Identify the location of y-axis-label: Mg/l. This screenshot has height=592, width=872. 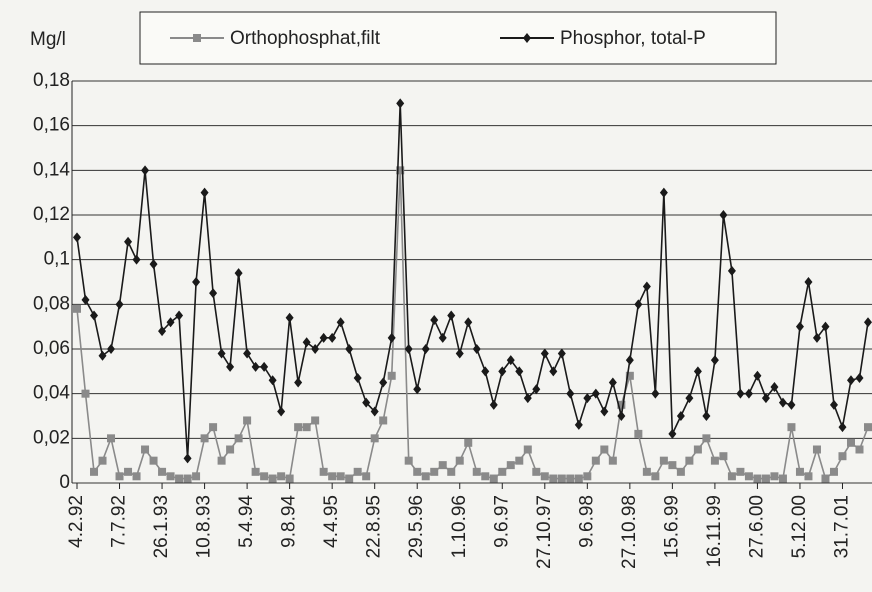
(48, 39).